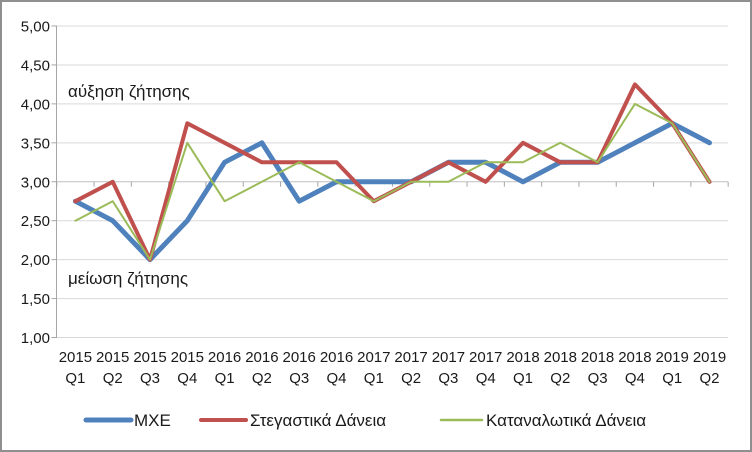  I want to click on annotation-demand-increase: αύξηση ζήτησης, so click(129, 91).